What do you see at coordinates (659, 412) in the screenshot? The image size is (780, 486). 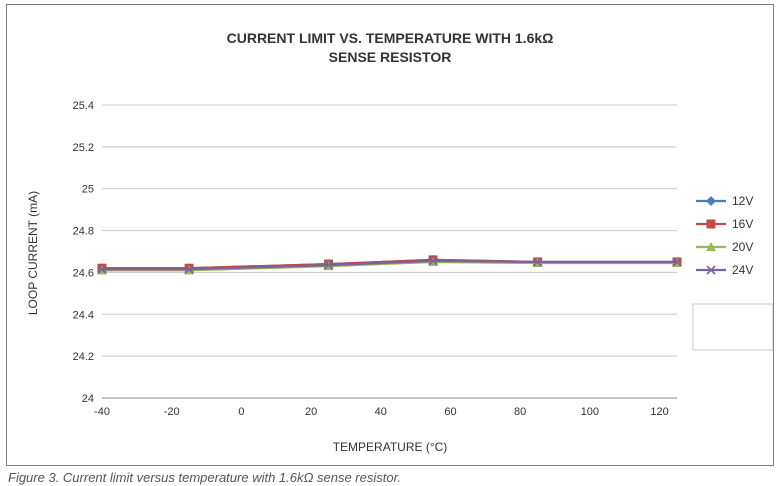 I see `x-tick-label: 120` at bounding box center [659, 412].